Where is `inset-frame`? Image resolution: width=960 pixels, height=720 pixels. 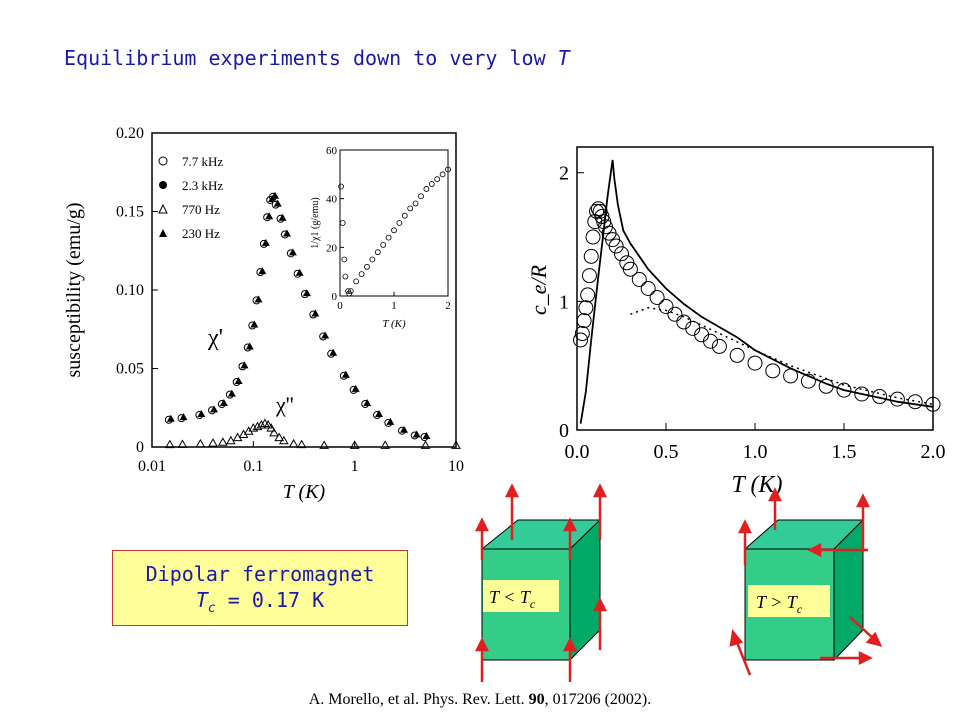
inset-frame is located at coordinates (394, 223).